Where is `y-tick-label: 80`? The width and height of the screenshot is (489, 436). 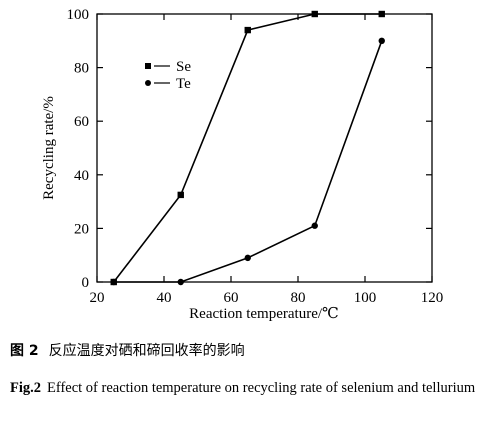
y-tick-label: 80 is located at coordinates (81, 69).